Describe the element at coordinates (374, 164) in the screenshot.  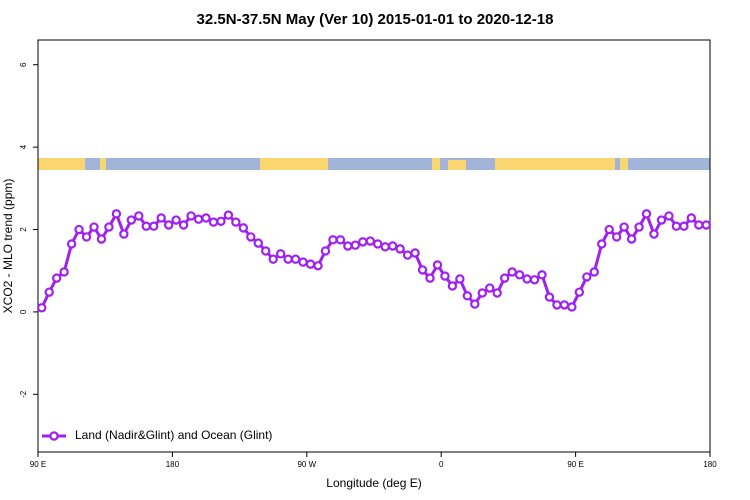
I see `land-ocean-strip` at that location.